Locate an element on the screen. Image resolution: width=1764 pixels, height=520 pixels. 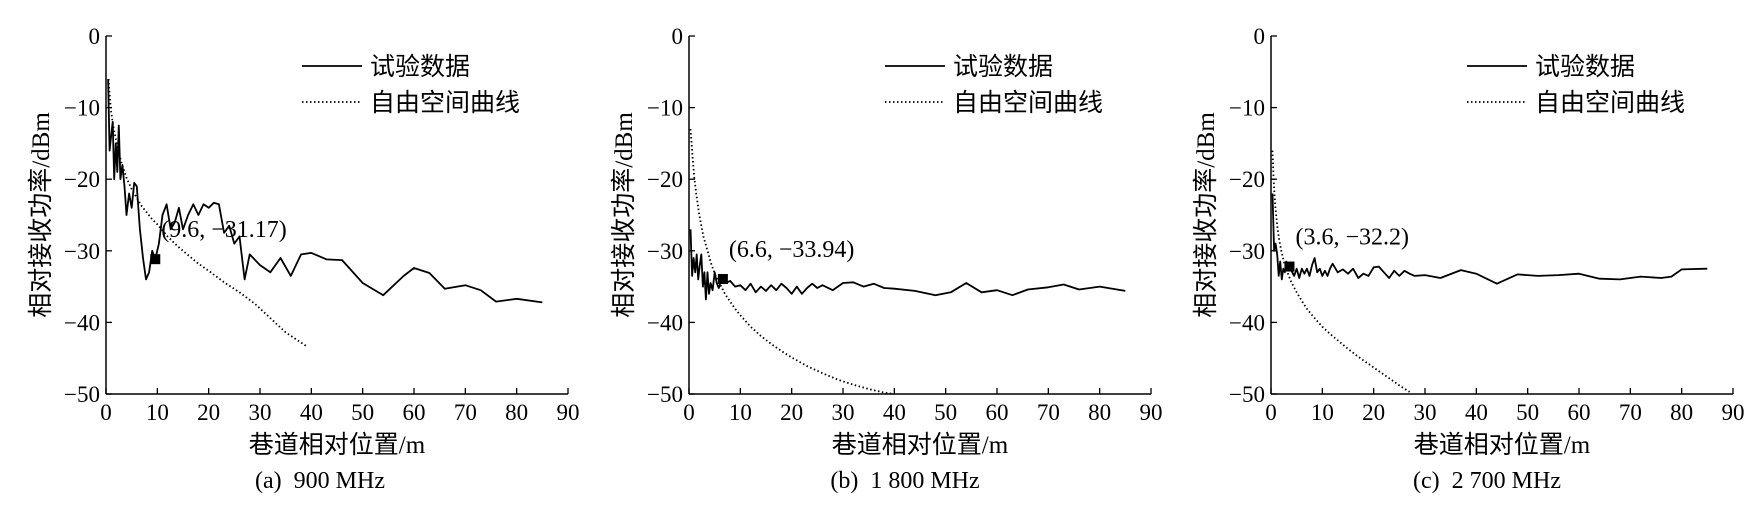
annotation-label: (3.6, −32.2) is located at coordinates (1352, 238).